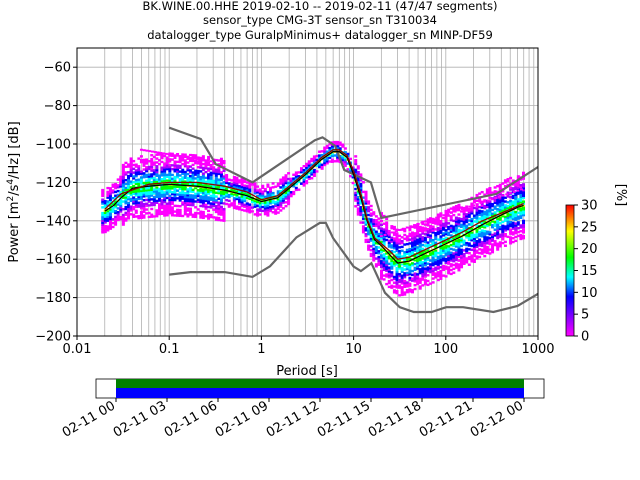 The width and height of the screenshot is (640, 480). I want to click on colorbar-tick-label: 10, so click(589, 293).